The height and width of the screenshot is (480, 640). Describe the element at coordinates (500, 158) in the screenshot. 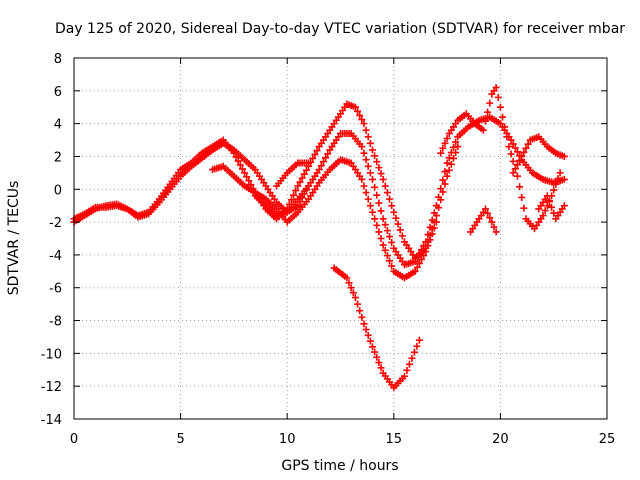

I see `series-track-g` at that location.